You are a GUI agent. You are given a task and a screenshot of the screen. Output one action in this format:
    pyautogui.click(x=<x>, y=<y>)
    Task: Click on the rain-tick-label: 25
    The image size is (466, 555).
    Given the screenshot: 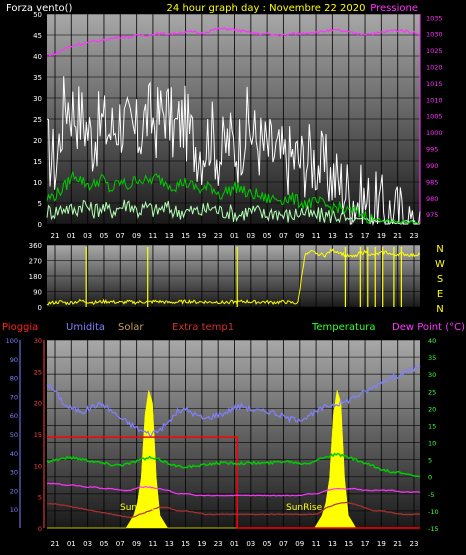 What is the action you would take?
    pyautogui.click(x=38, y=372)
    